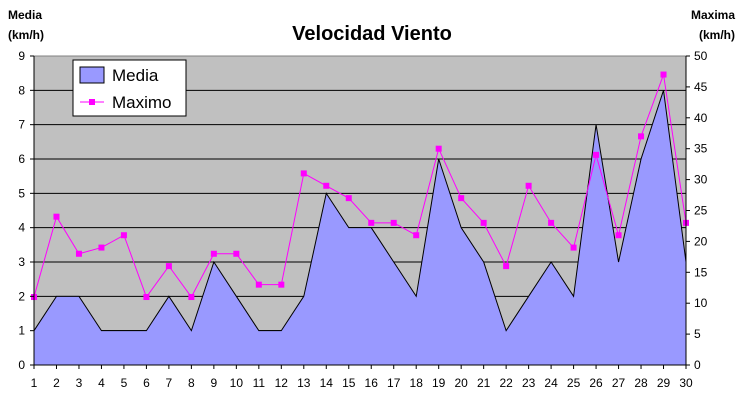  What do you see at coordinates (56, 383) in the screenshot?
I see `x-tick-label: 2` at bounding box center [56, 383].